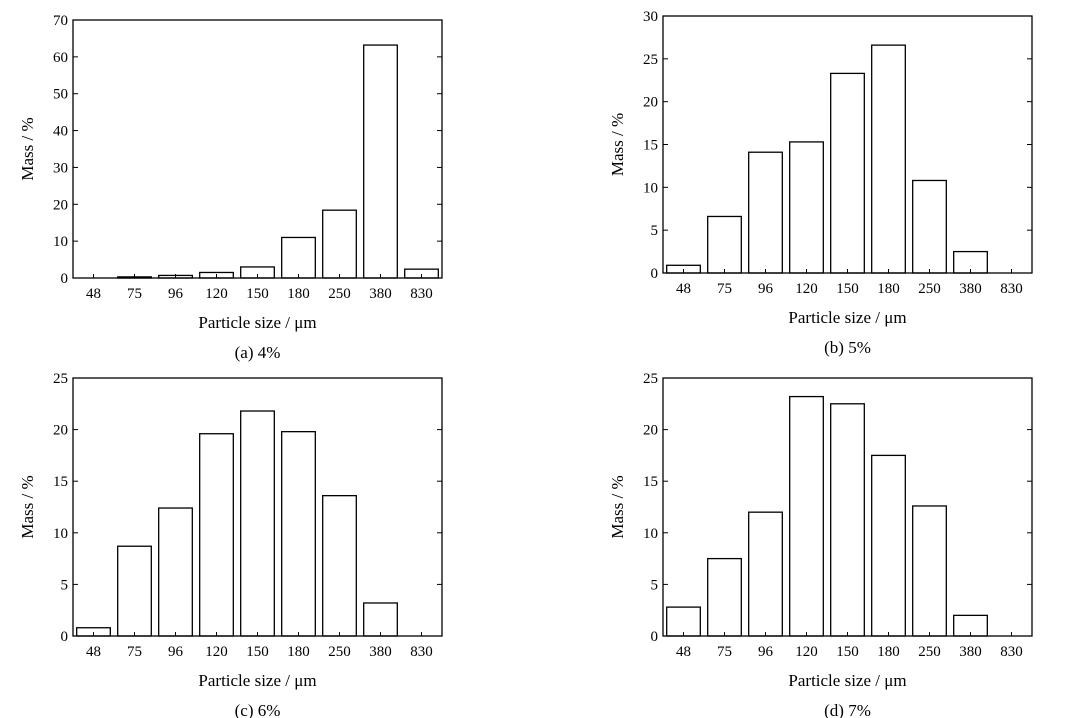 This screenshot has height=718, width=1073. I want to click on y-tick-label: 40, so click(60, 132).